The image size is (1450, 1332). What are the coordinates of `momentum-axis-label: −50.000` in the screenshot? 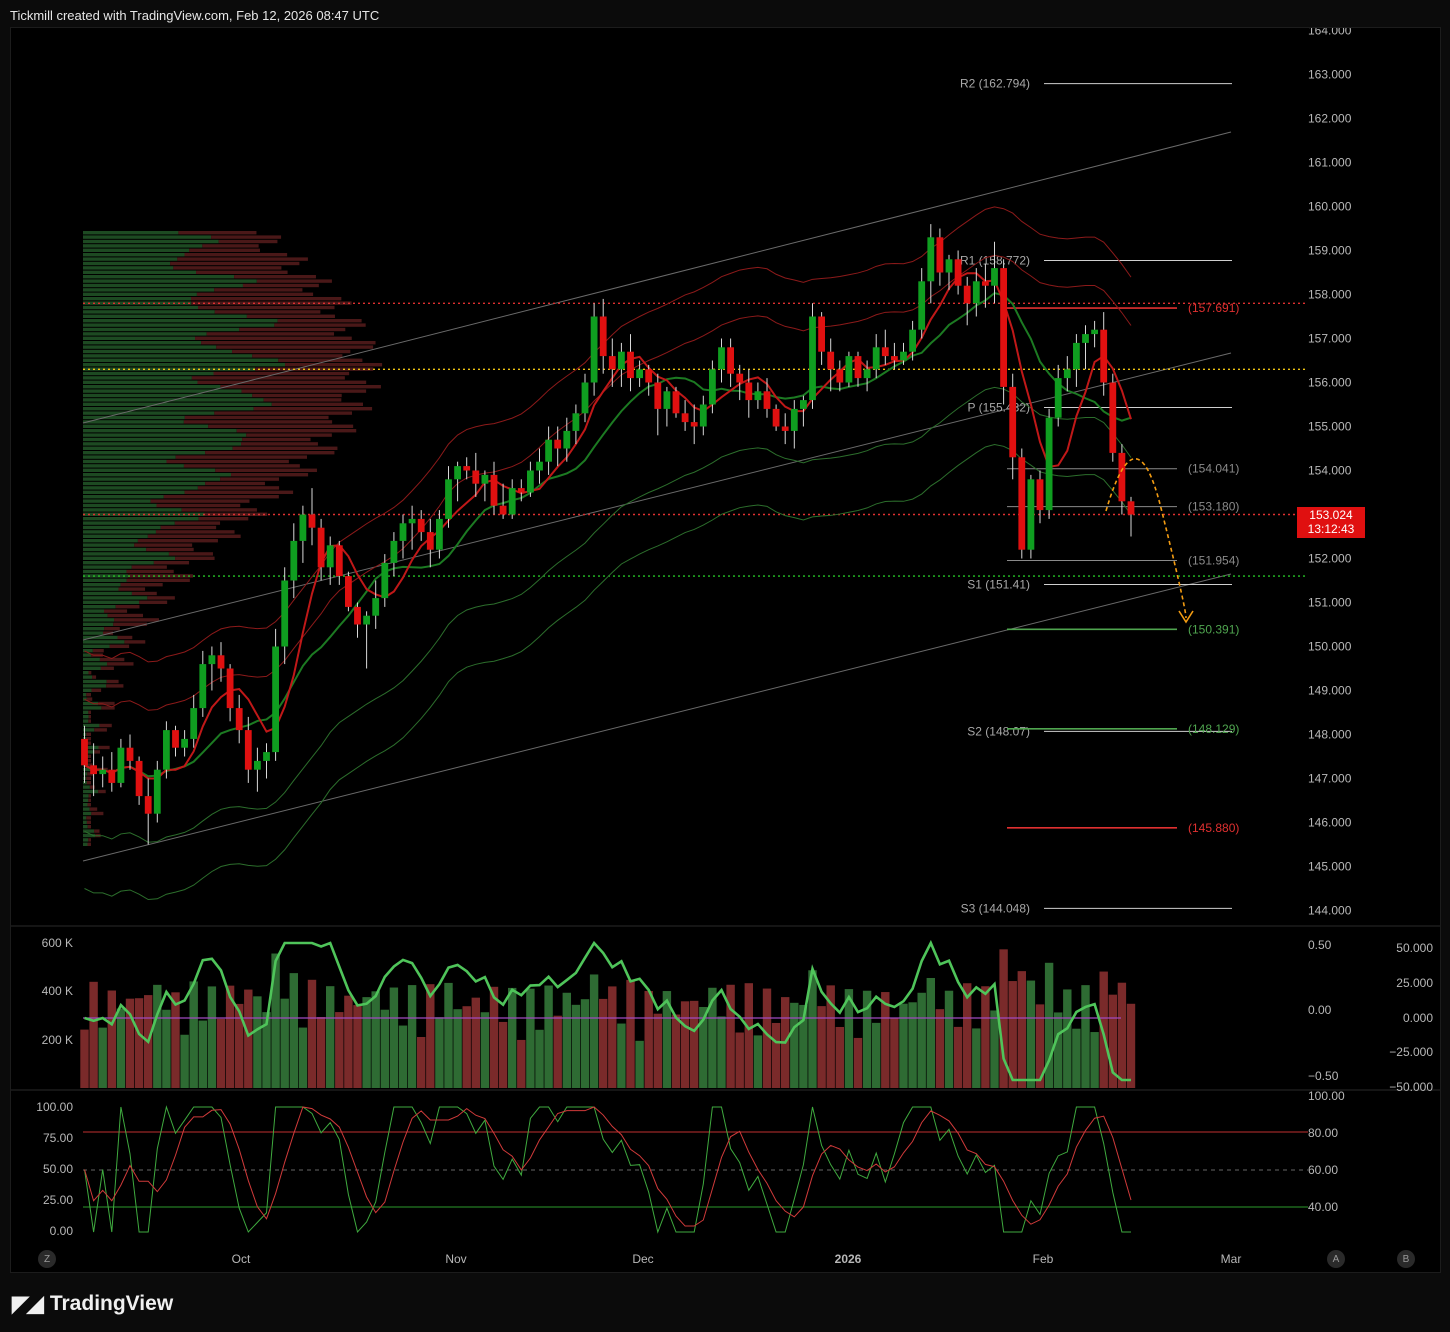 It's located at (1411, 1087).